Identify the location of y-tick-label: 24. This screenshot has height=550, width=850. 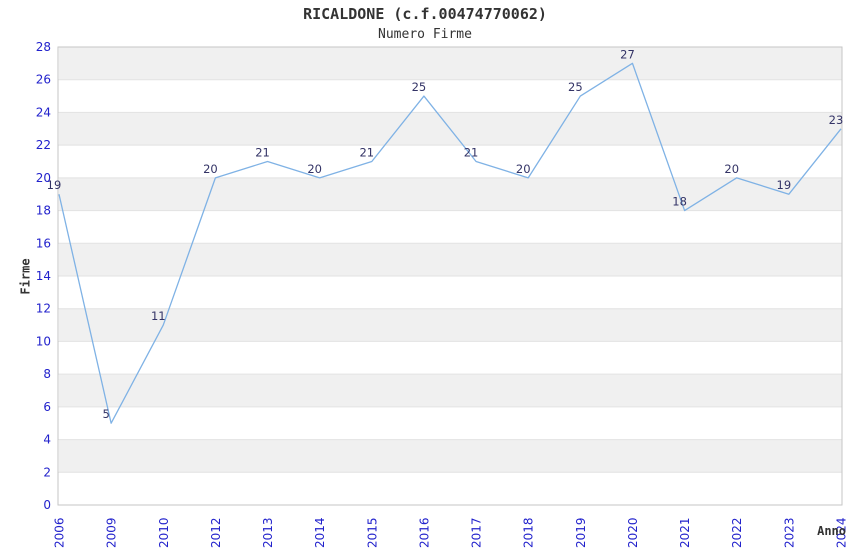
(43, 112).